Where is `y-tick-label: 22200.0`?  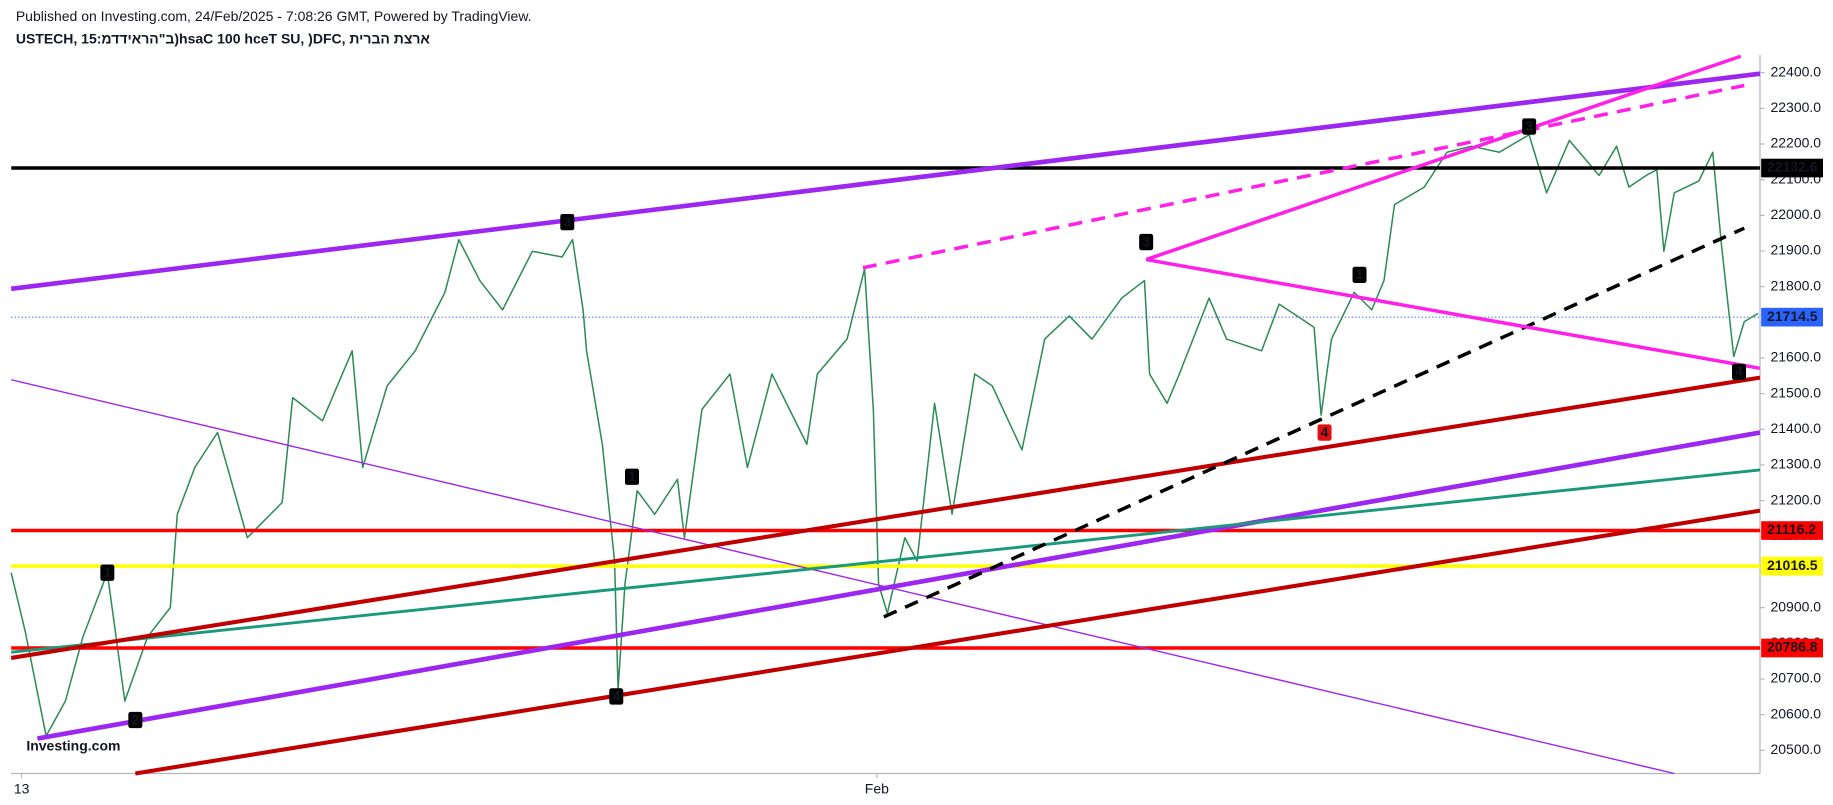 y-tick-label: 22200.0 is located at coordinates (1796, 143).